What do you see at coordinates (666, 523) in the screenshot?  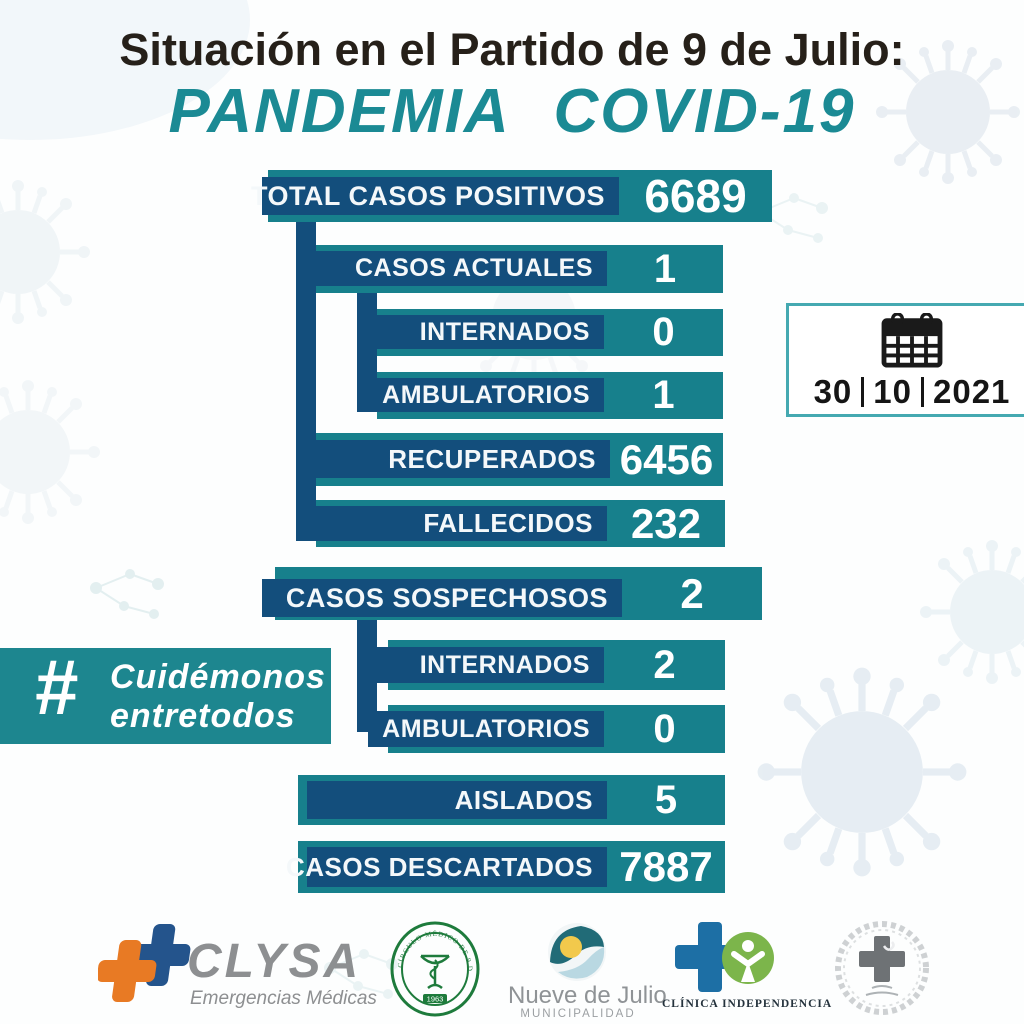 I see `stat-value-fallecidos: 232` at bounding box center [666, 523].